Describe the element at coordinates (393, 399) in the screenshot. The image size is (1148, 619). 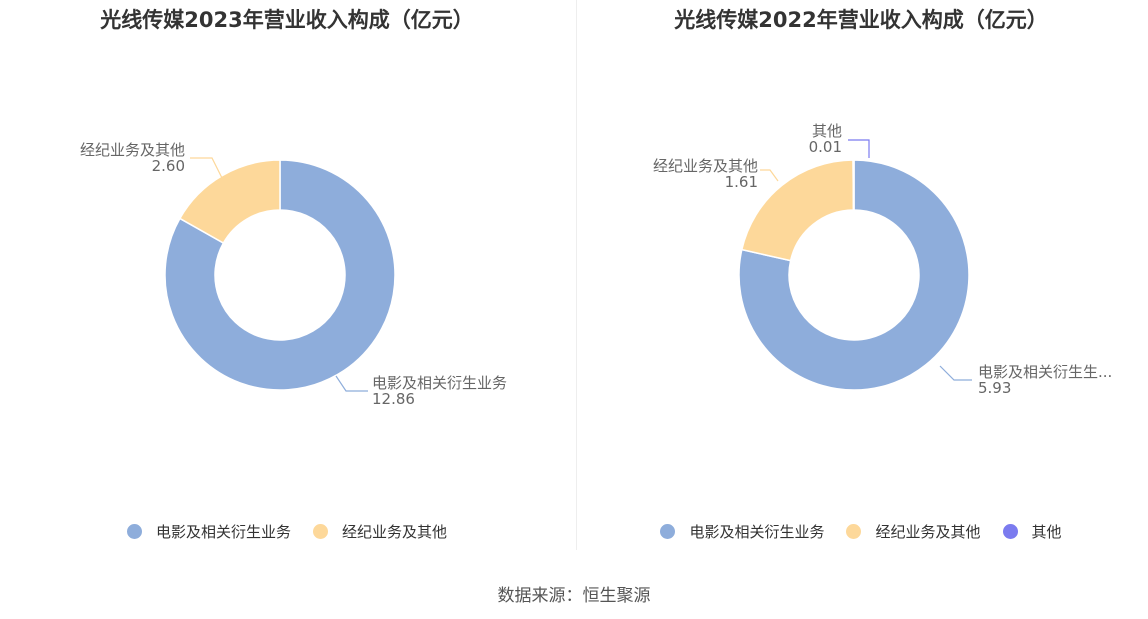
I see `slice-label-value: 12.86` at that location.